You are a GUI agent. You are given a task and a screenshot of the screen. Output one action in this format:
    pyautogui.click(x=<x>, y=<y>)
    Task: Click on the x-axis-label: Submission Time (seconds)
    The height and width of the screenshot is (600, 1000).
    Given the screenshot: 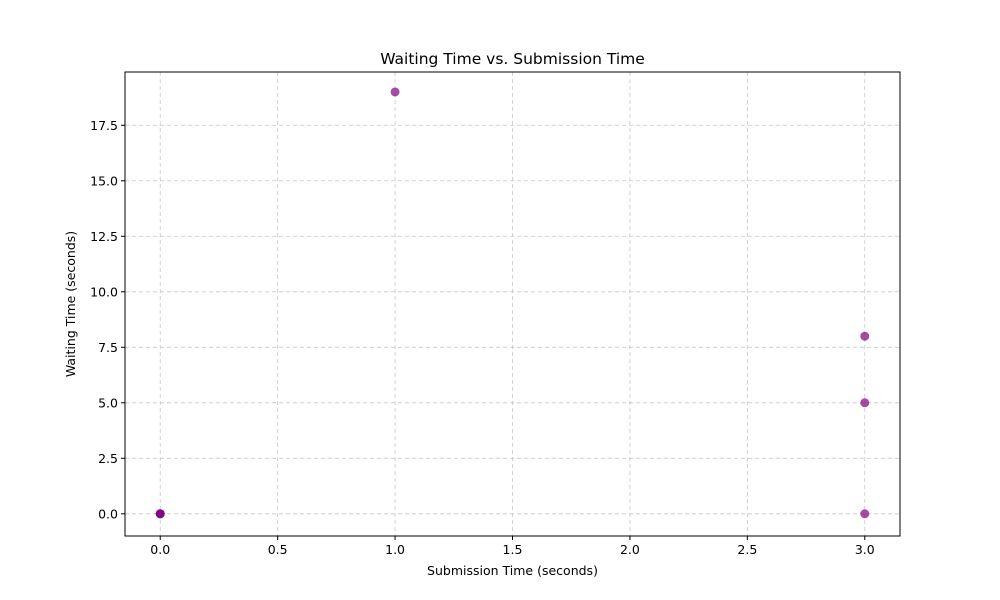 What is the action you would take?
    pyautogui.click(x=512, y=570)
    